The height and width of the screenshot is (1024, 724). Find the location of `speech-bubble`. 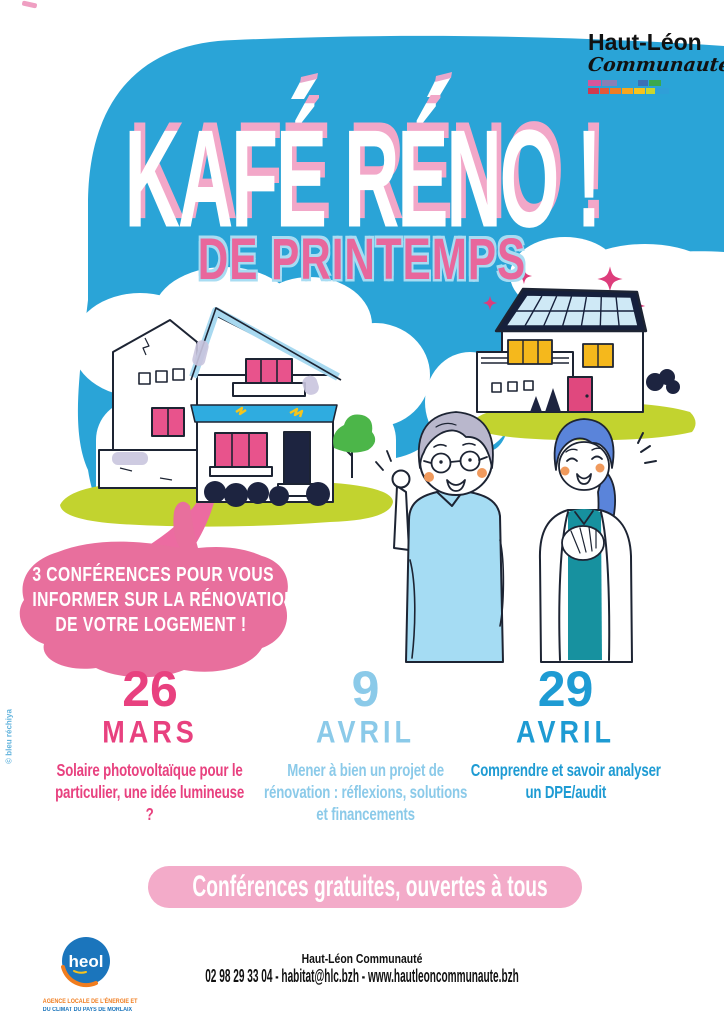

speech-bubble is located at coordinates (153, 589).